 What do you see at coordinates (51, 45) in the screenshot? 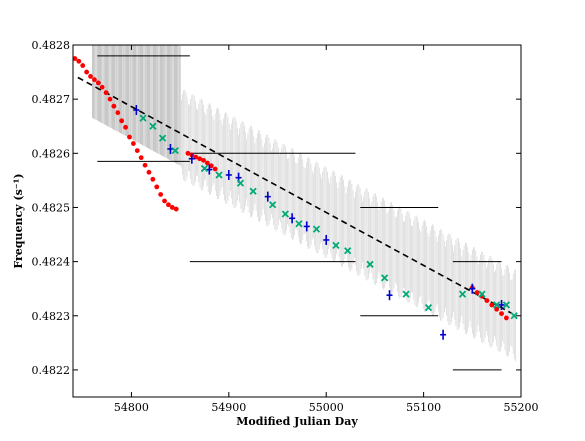
I see `y-tick-label: 0.4828` at bounding box center [51, 45].